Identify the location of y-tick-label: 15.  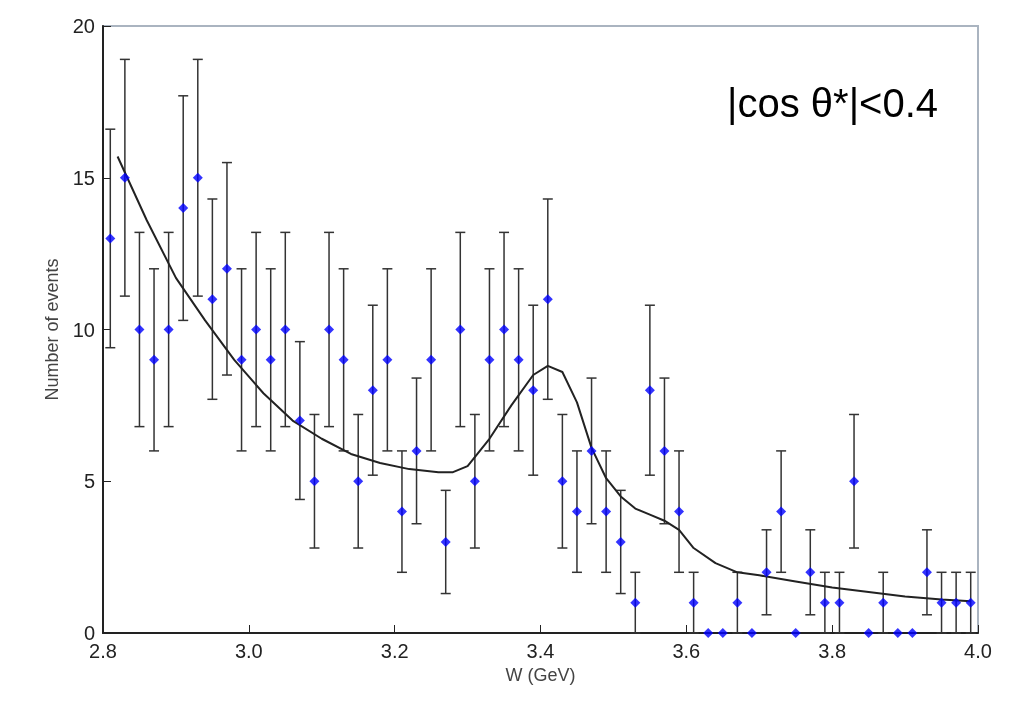
(83, 177).